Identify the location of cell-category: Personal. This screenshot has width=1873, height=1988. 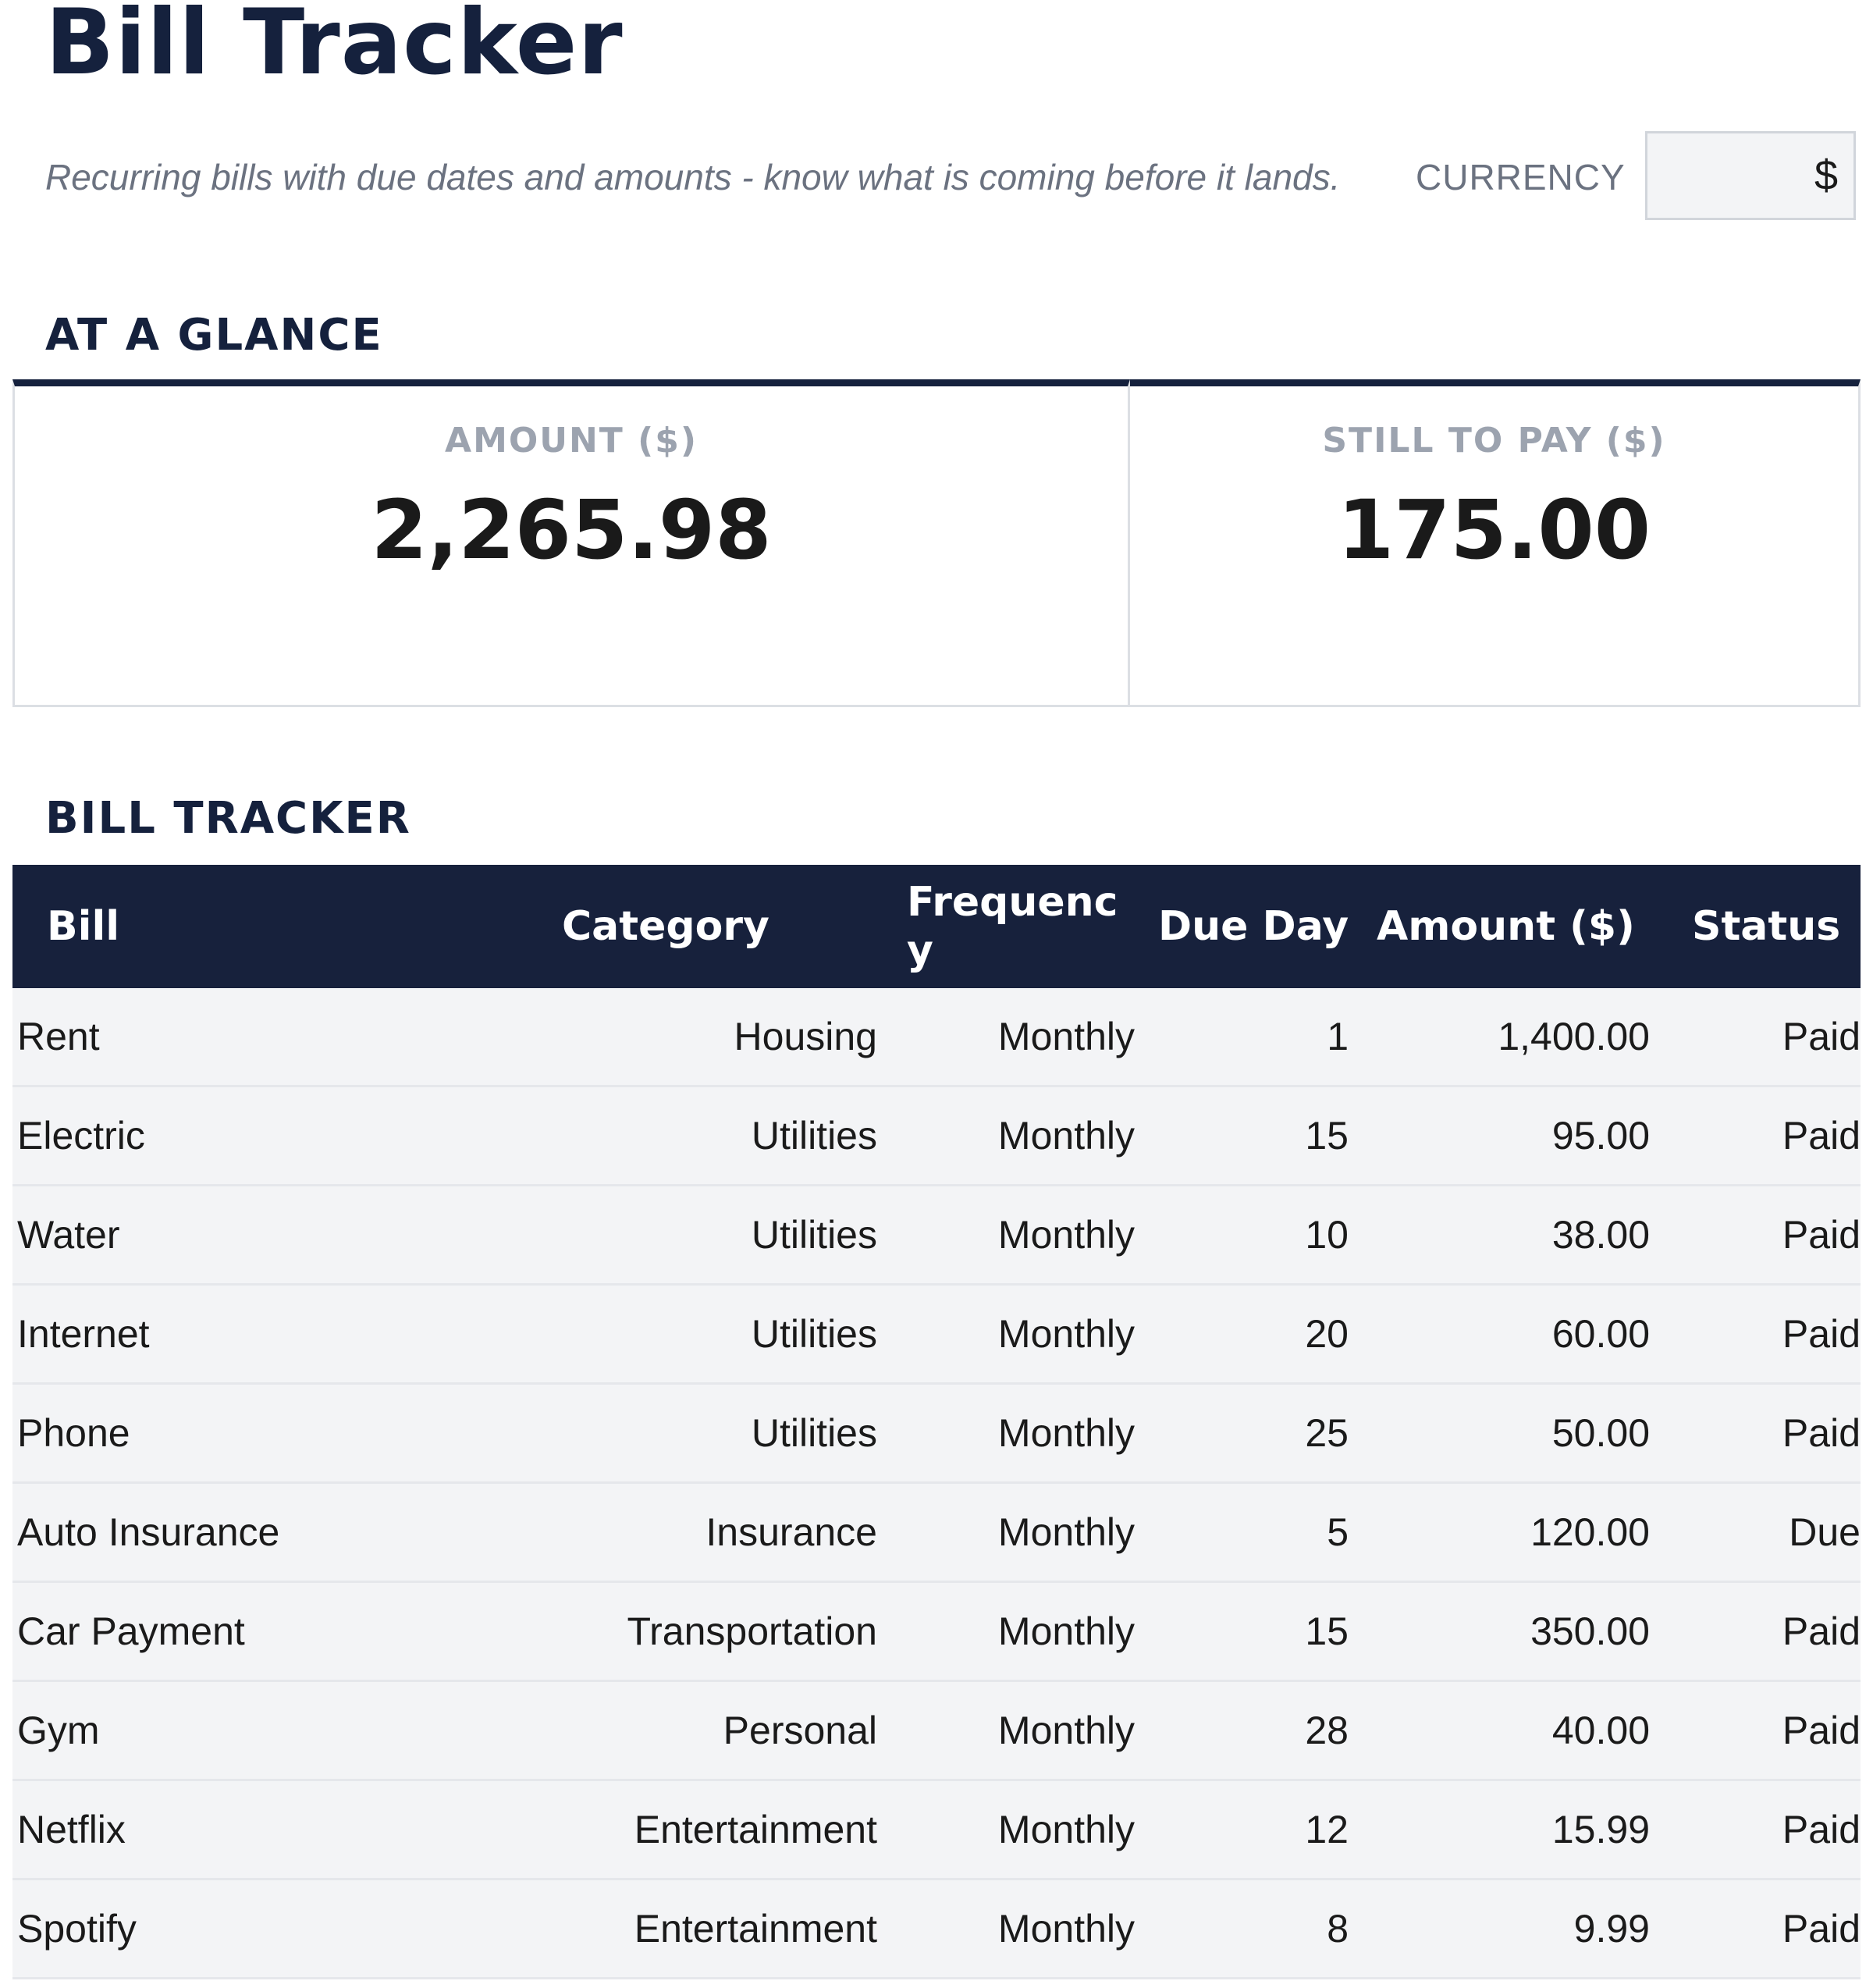
(709, 1730).